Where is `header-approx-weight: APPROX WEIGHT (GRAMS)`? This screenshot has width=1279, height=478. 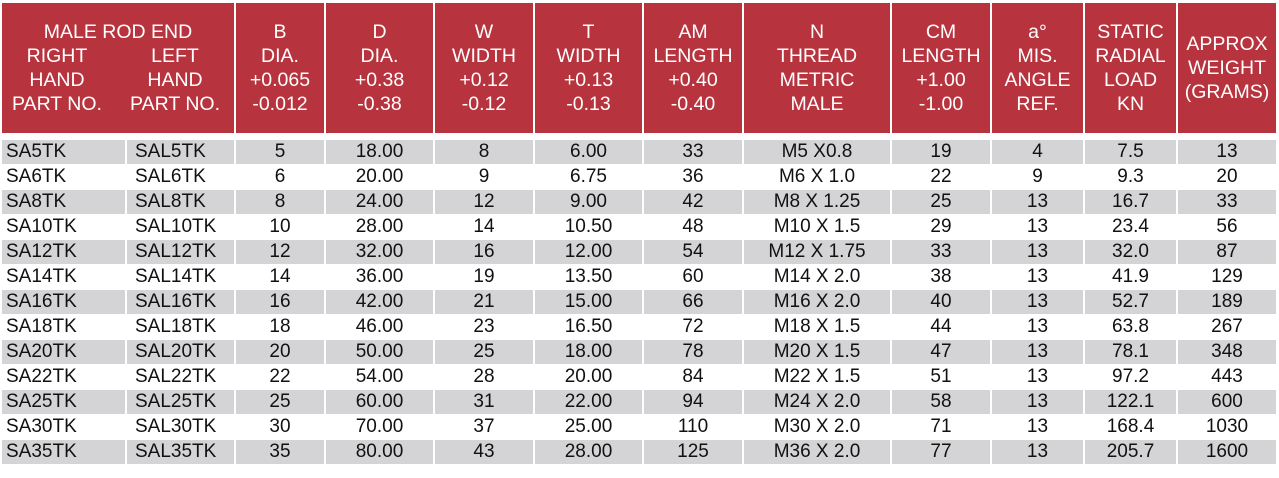 header-approx-weight: APPROX WEIGHT (GRAMS) is located at coordinates (1226, 68).